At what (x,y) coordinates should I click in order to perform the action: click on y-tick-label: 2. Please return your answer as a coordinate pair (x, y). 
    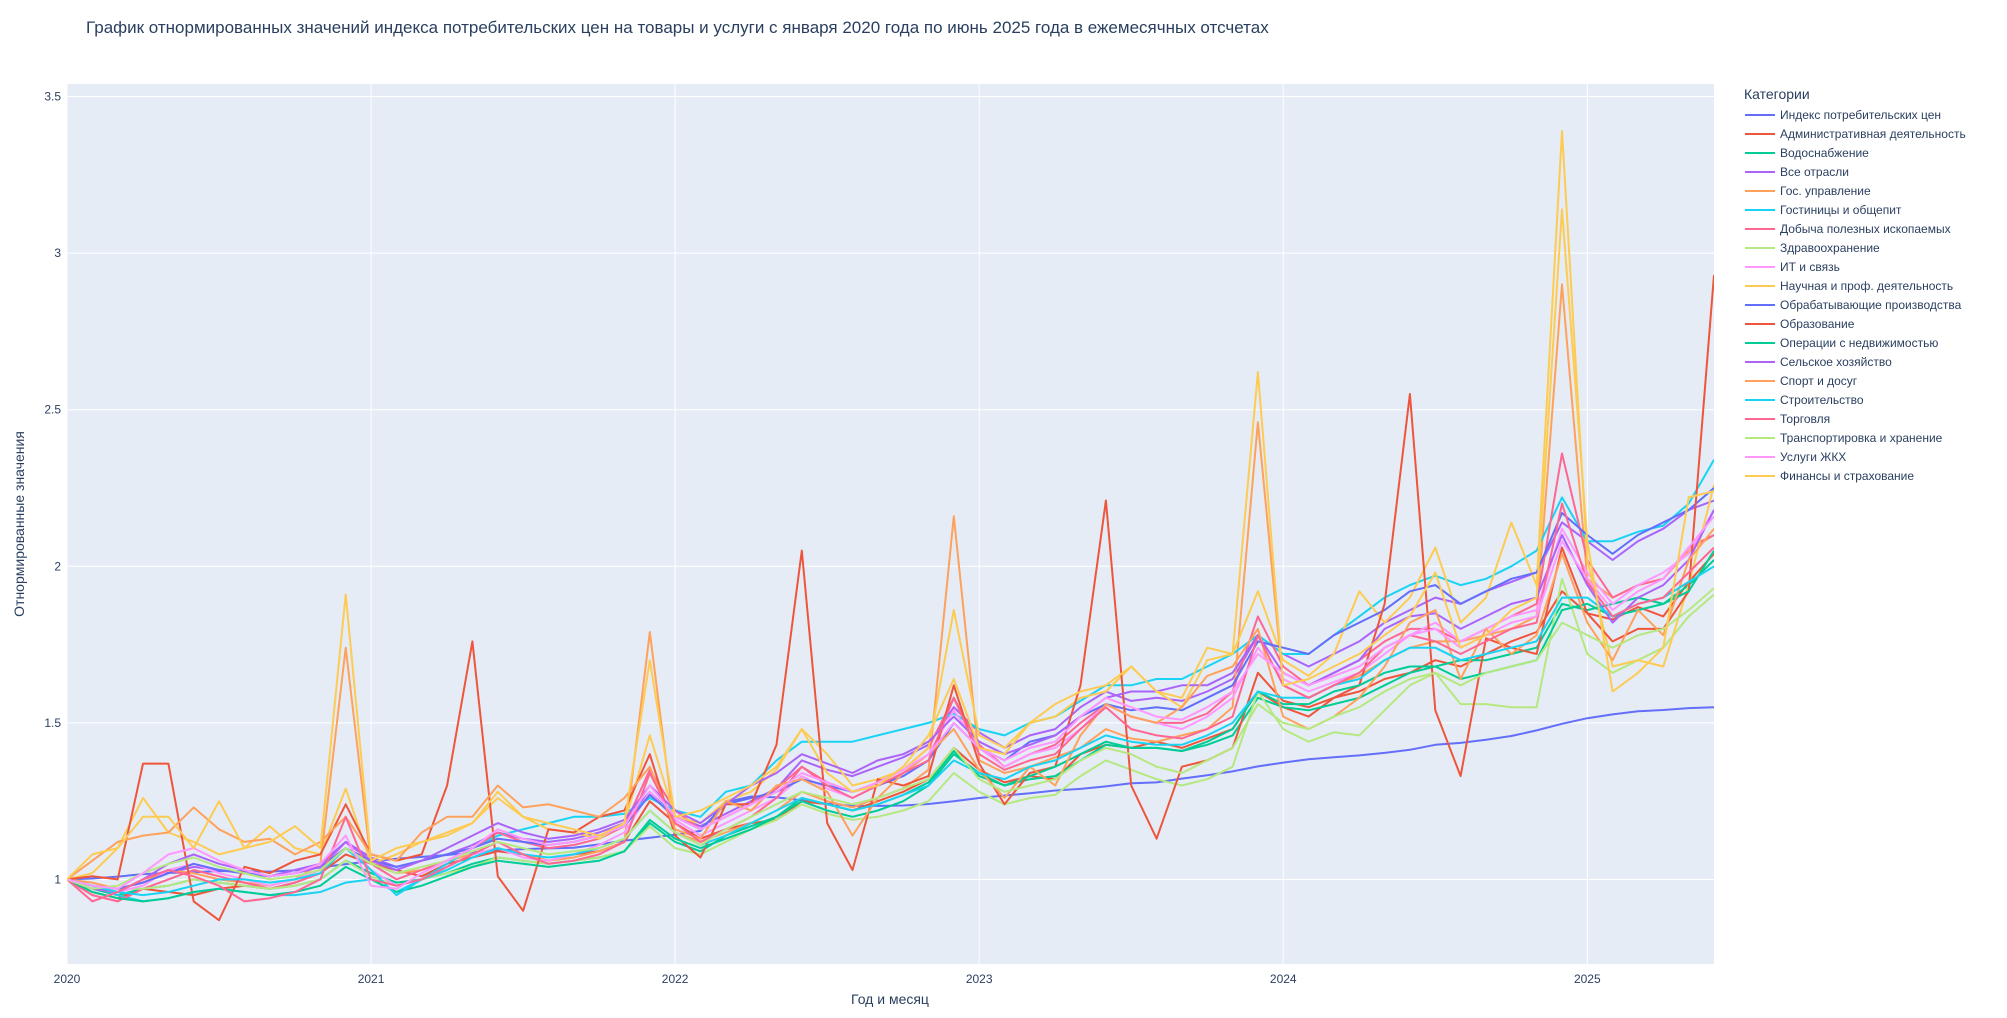
    Looking at the image, I should click on (57, 566).